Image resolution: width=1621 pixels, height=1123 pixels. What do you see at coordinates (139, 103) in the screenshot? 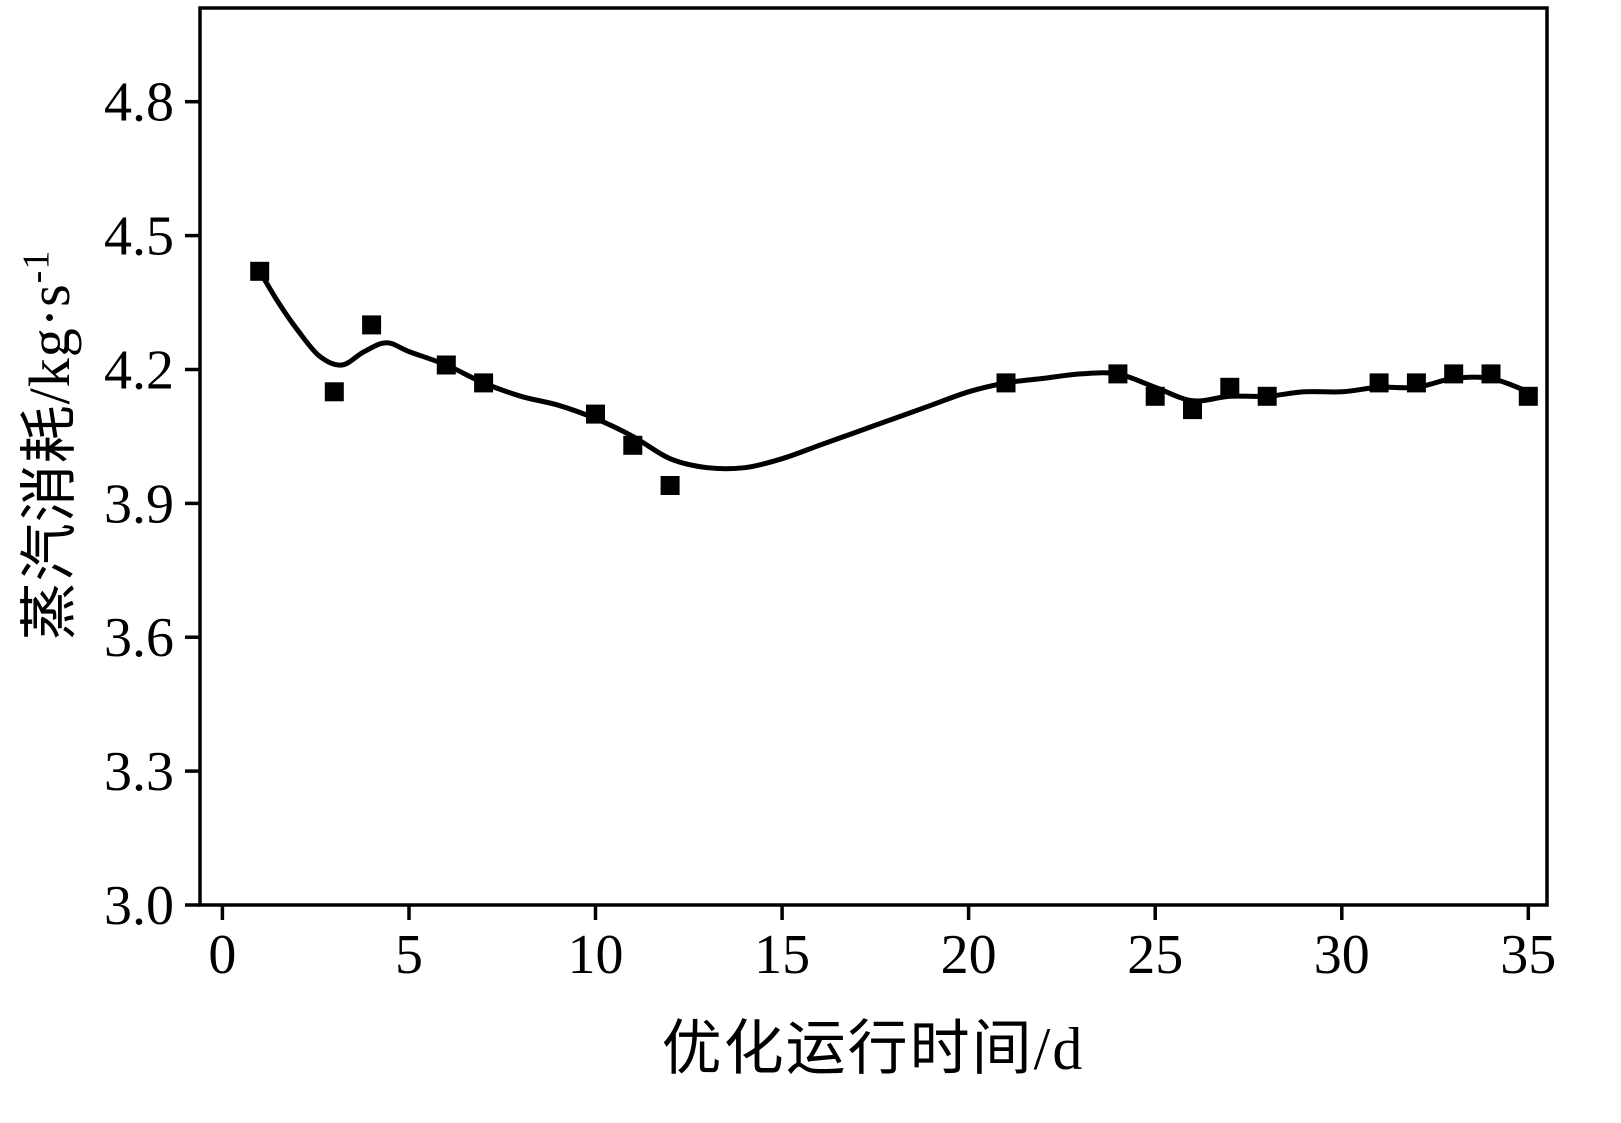
I see `y-tick-label: 4.8` at bounding box center [139, 103].